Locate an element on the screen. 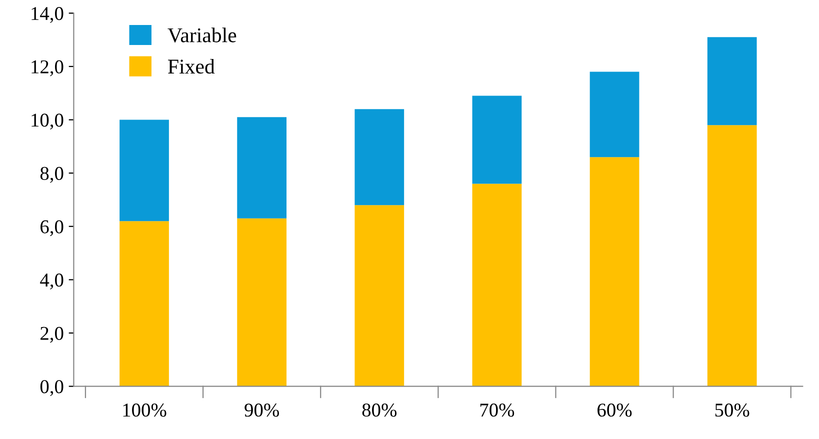  x-tick-label: 70% is located at coordinates (497, 410).